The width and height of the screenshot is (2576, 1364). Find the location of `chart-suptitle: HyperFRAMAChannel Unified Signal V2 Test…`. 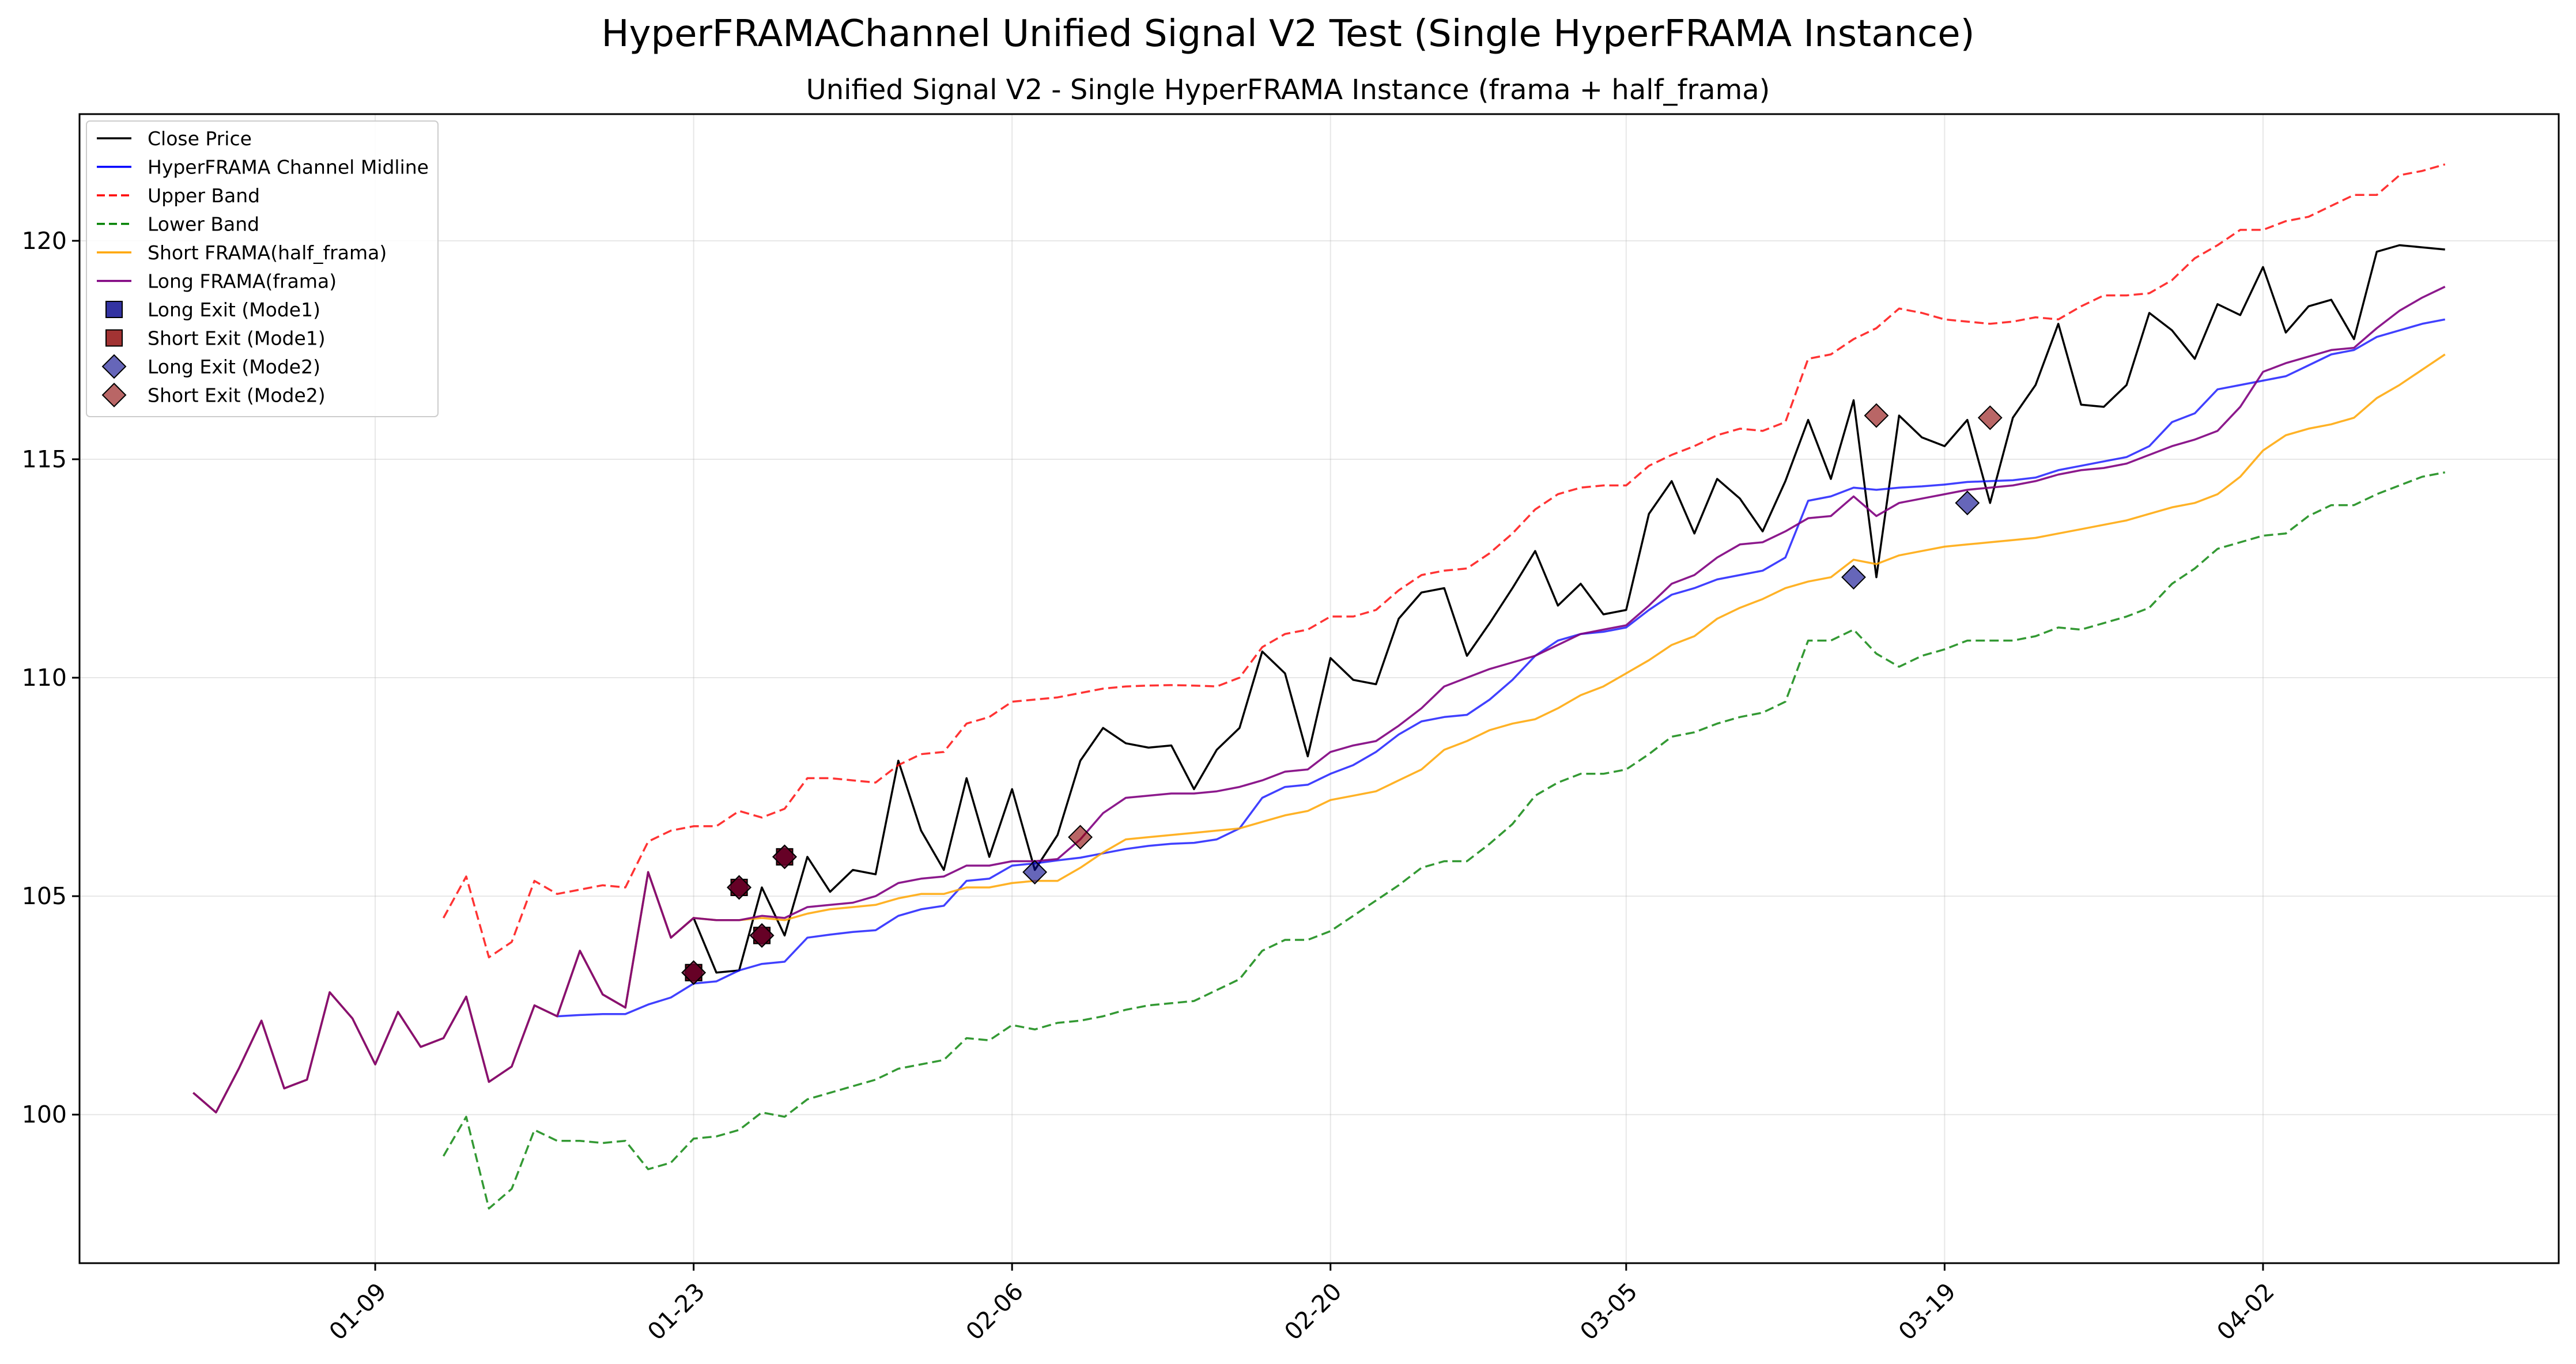

chart-suptitle: HyperFRAMAChannel Unified Signal V2 Test… is located at coordinates (1287, 34).